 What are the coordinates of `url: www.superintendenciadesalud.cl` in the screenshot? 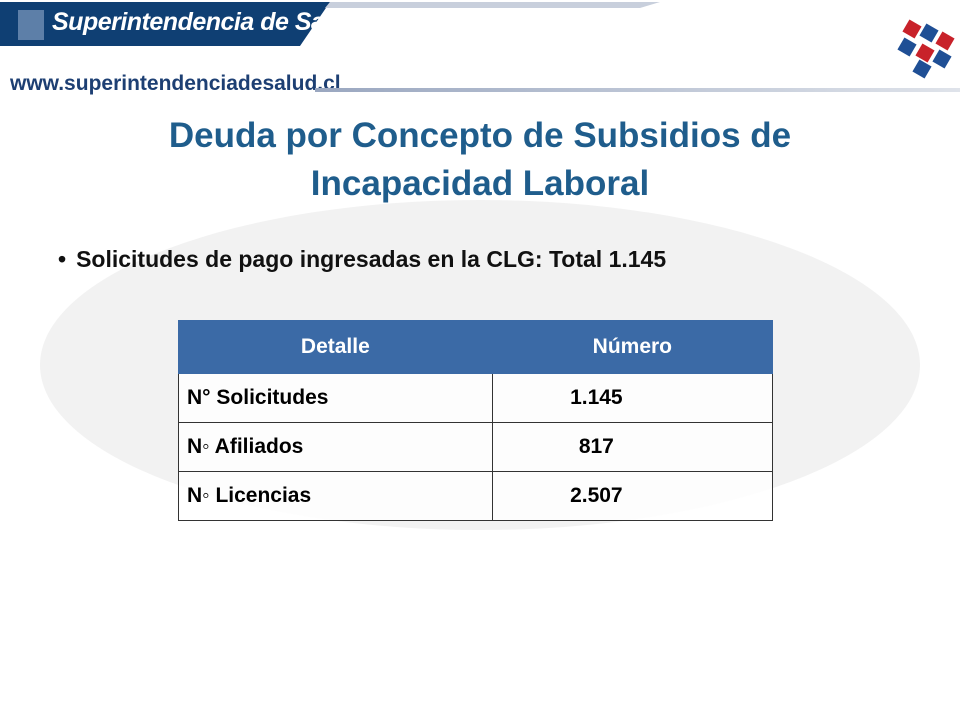 It's located at (175, 83).